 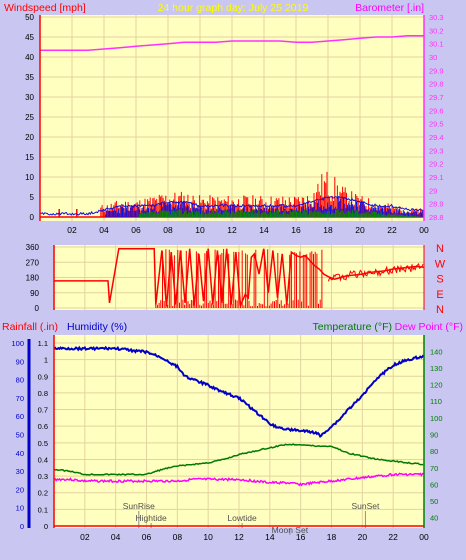 What do you see at coordinates (233, 8) in the screenshot?
I see `chart-title: 24 hour graph day: July 25 2019` at bounding box center [233, 8].